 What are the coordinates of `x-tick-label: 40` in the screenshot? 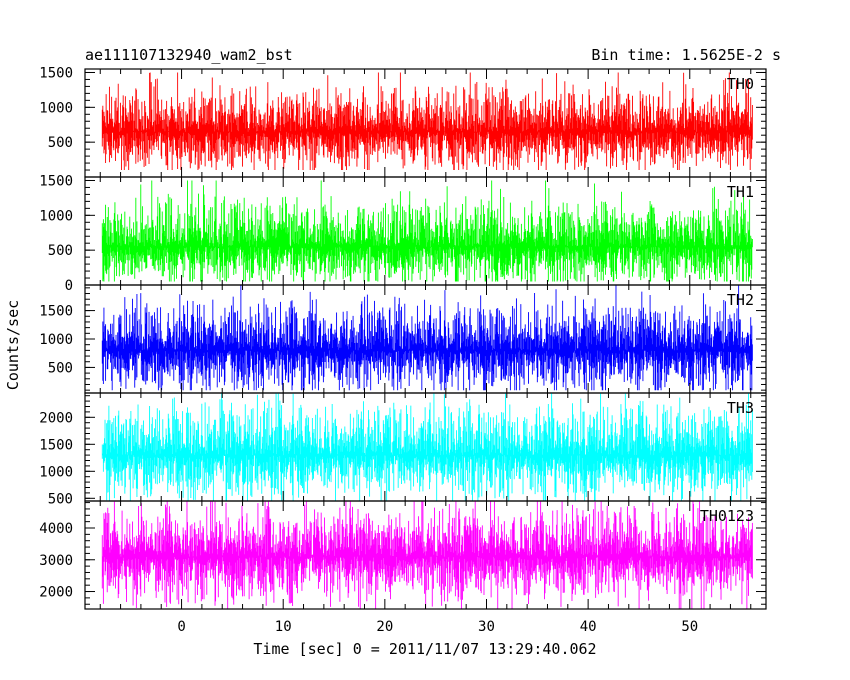 It's located at (588, 627).